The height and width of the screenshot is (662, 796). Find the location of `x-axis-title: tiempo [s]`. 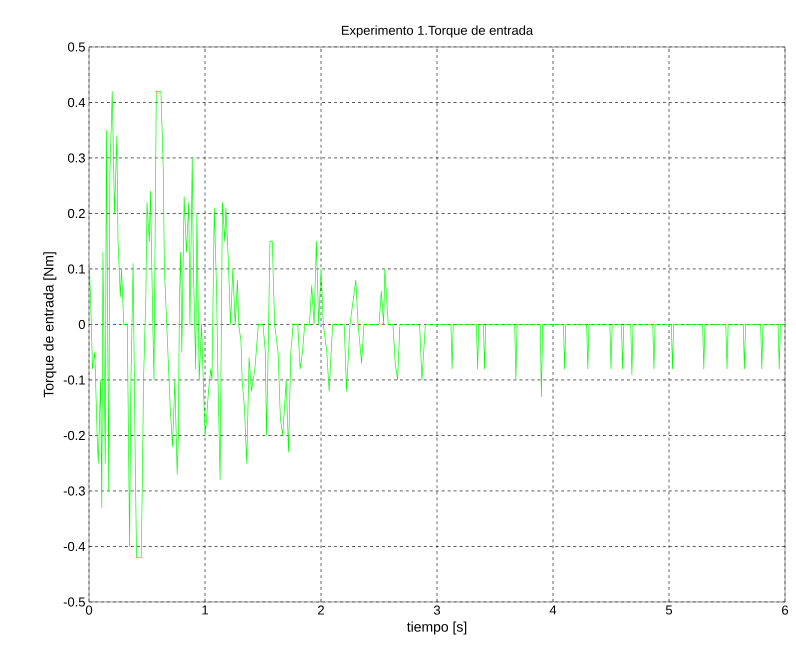

x-axis-title: tiempo [s] is located at coordinates (436, 628).